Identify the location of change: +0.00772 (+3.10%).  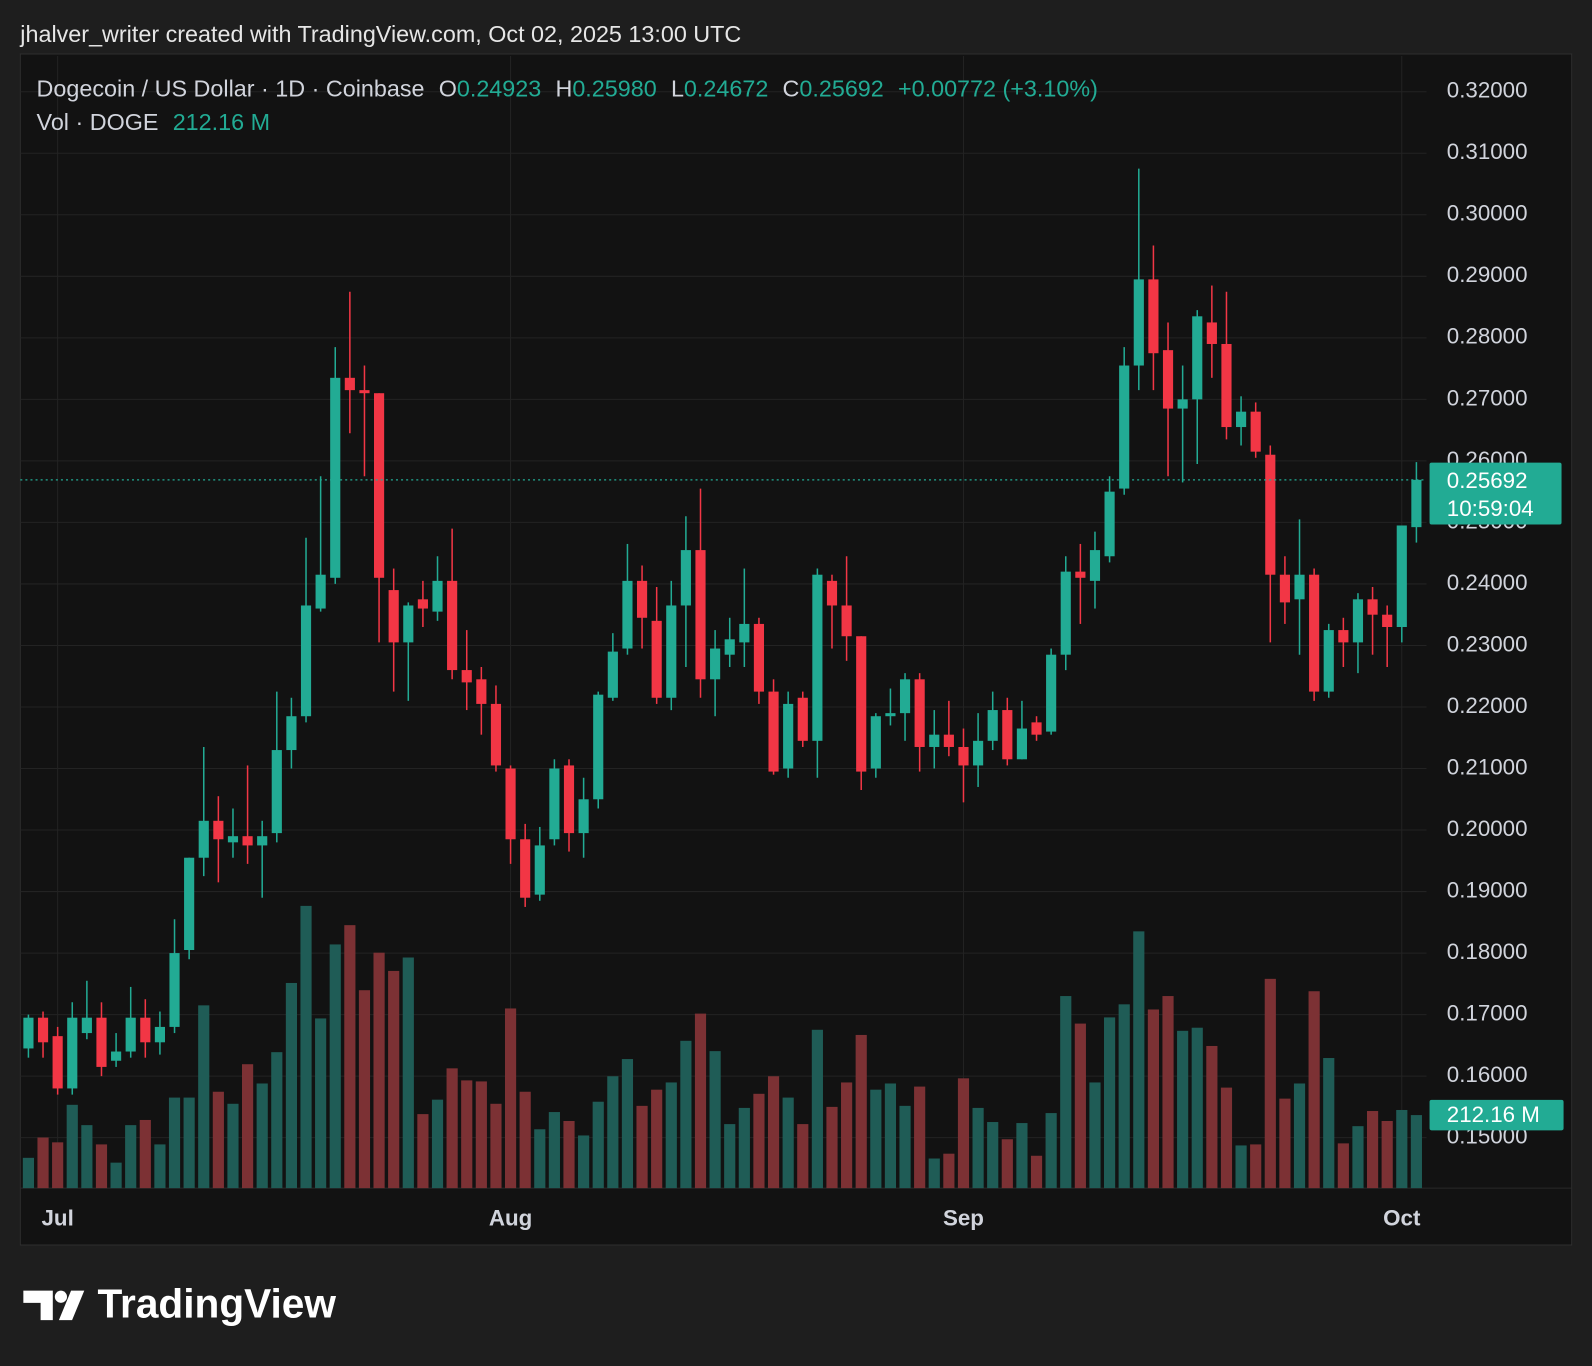
(998, 89).